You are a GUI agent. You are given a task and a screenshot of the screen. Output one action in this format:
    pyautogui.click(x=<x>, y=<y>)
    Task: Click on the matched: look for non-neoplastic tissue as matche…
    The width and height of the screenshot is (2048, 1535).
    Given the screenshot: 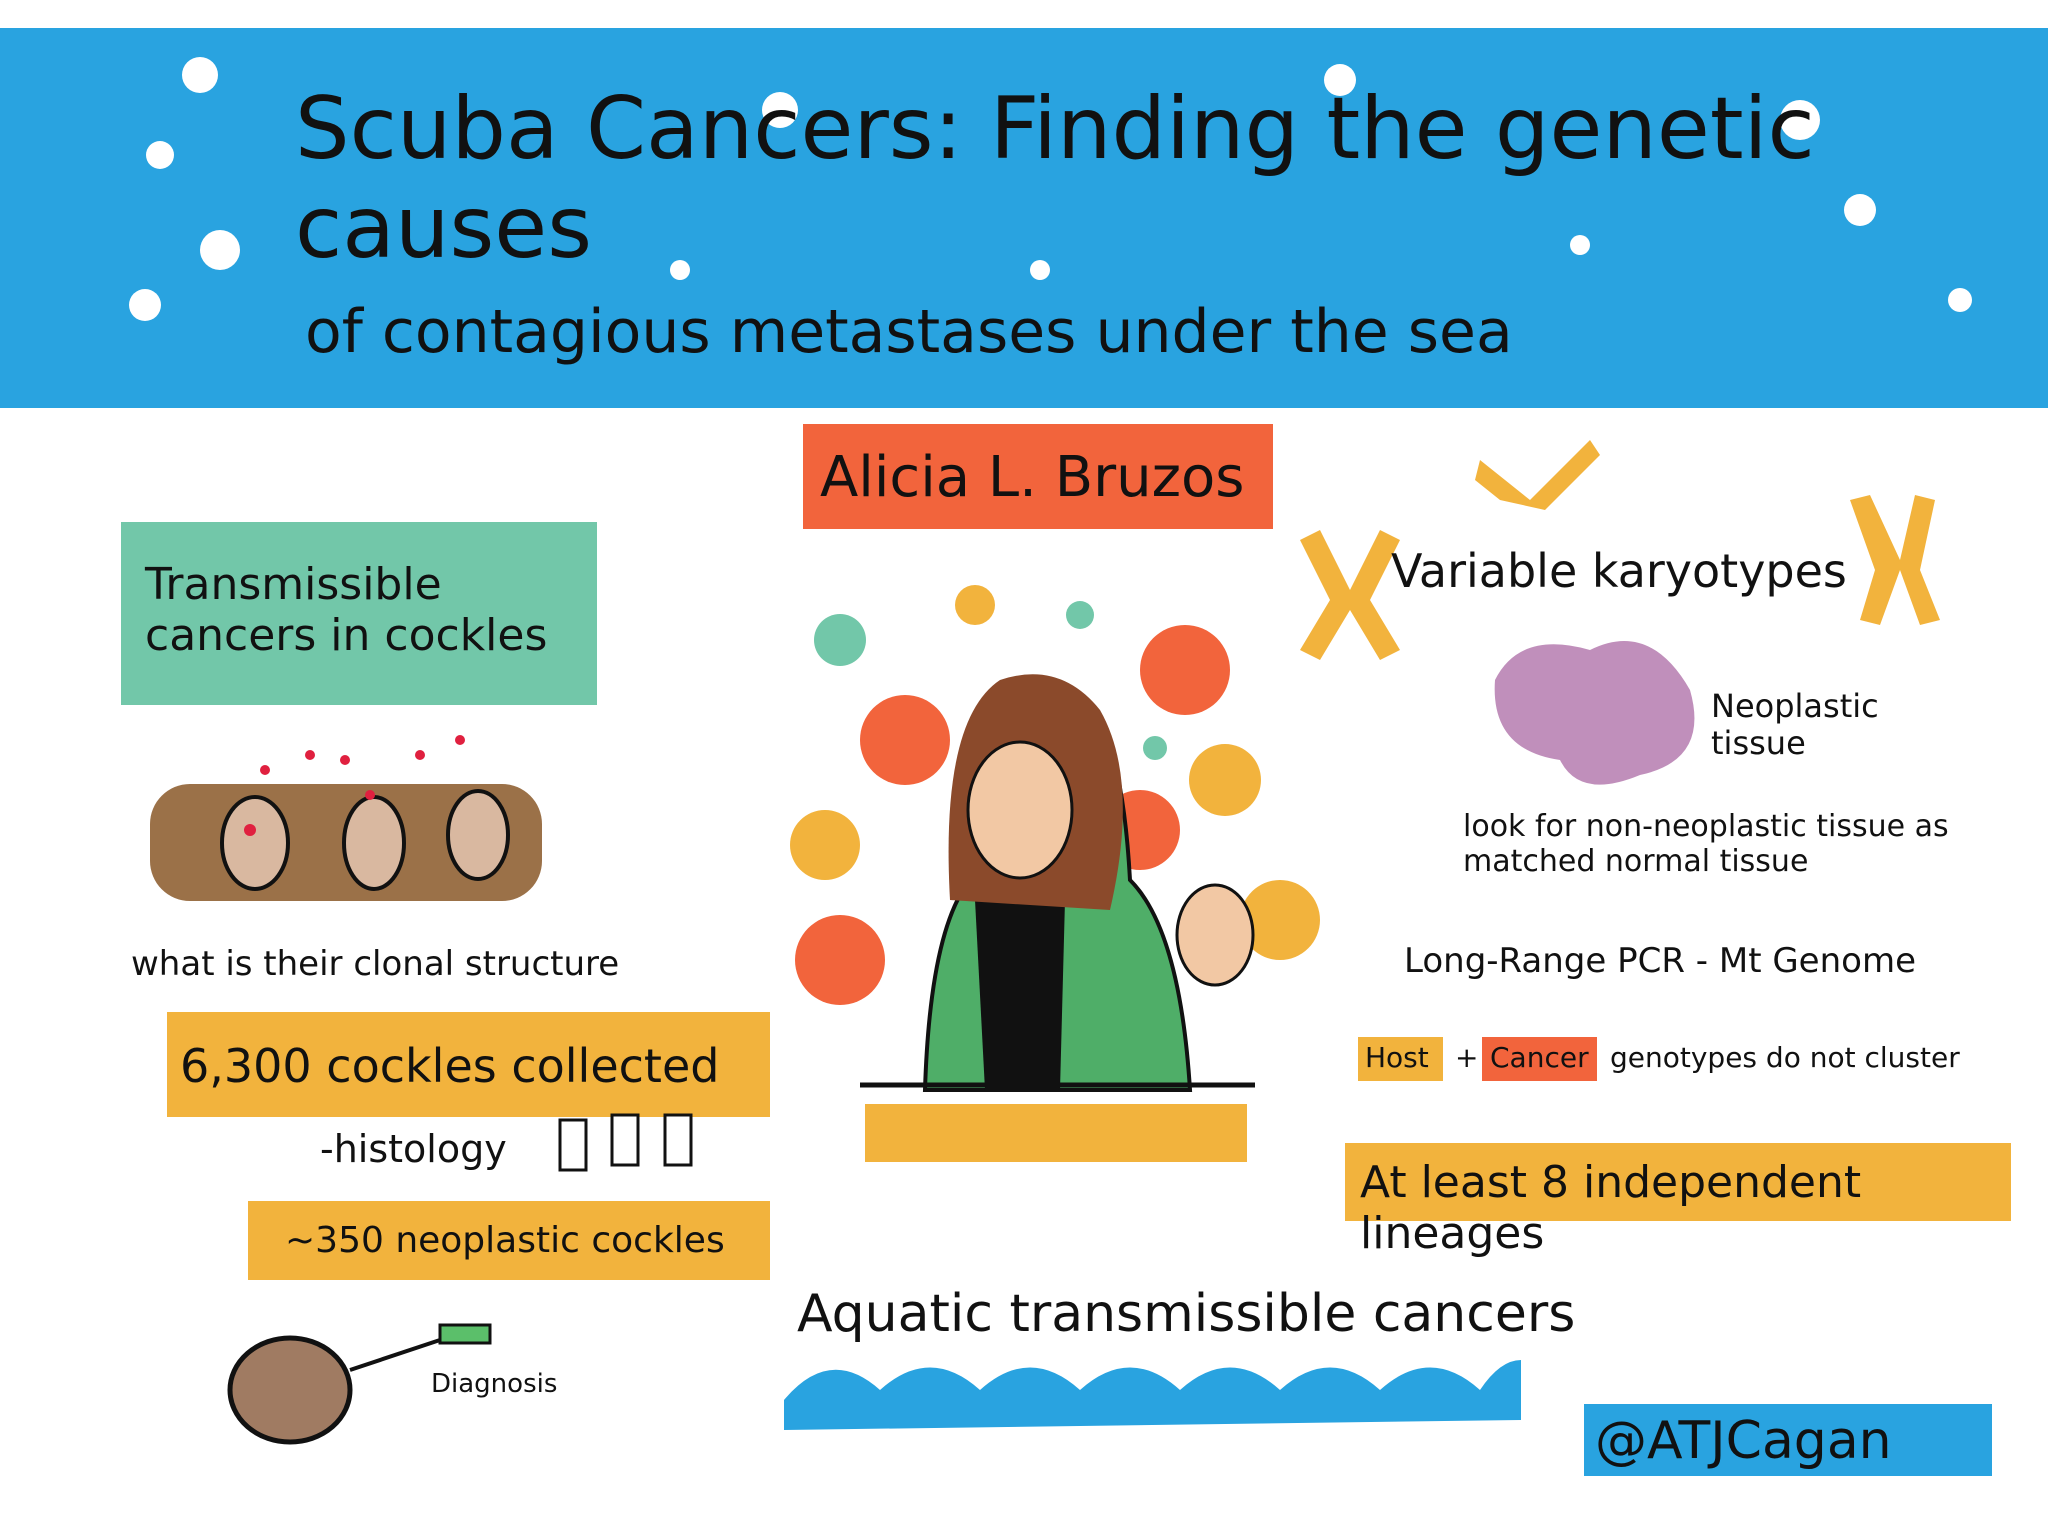 What is the action you would take?
    pyautogui.click(x=1706, y=844)
    